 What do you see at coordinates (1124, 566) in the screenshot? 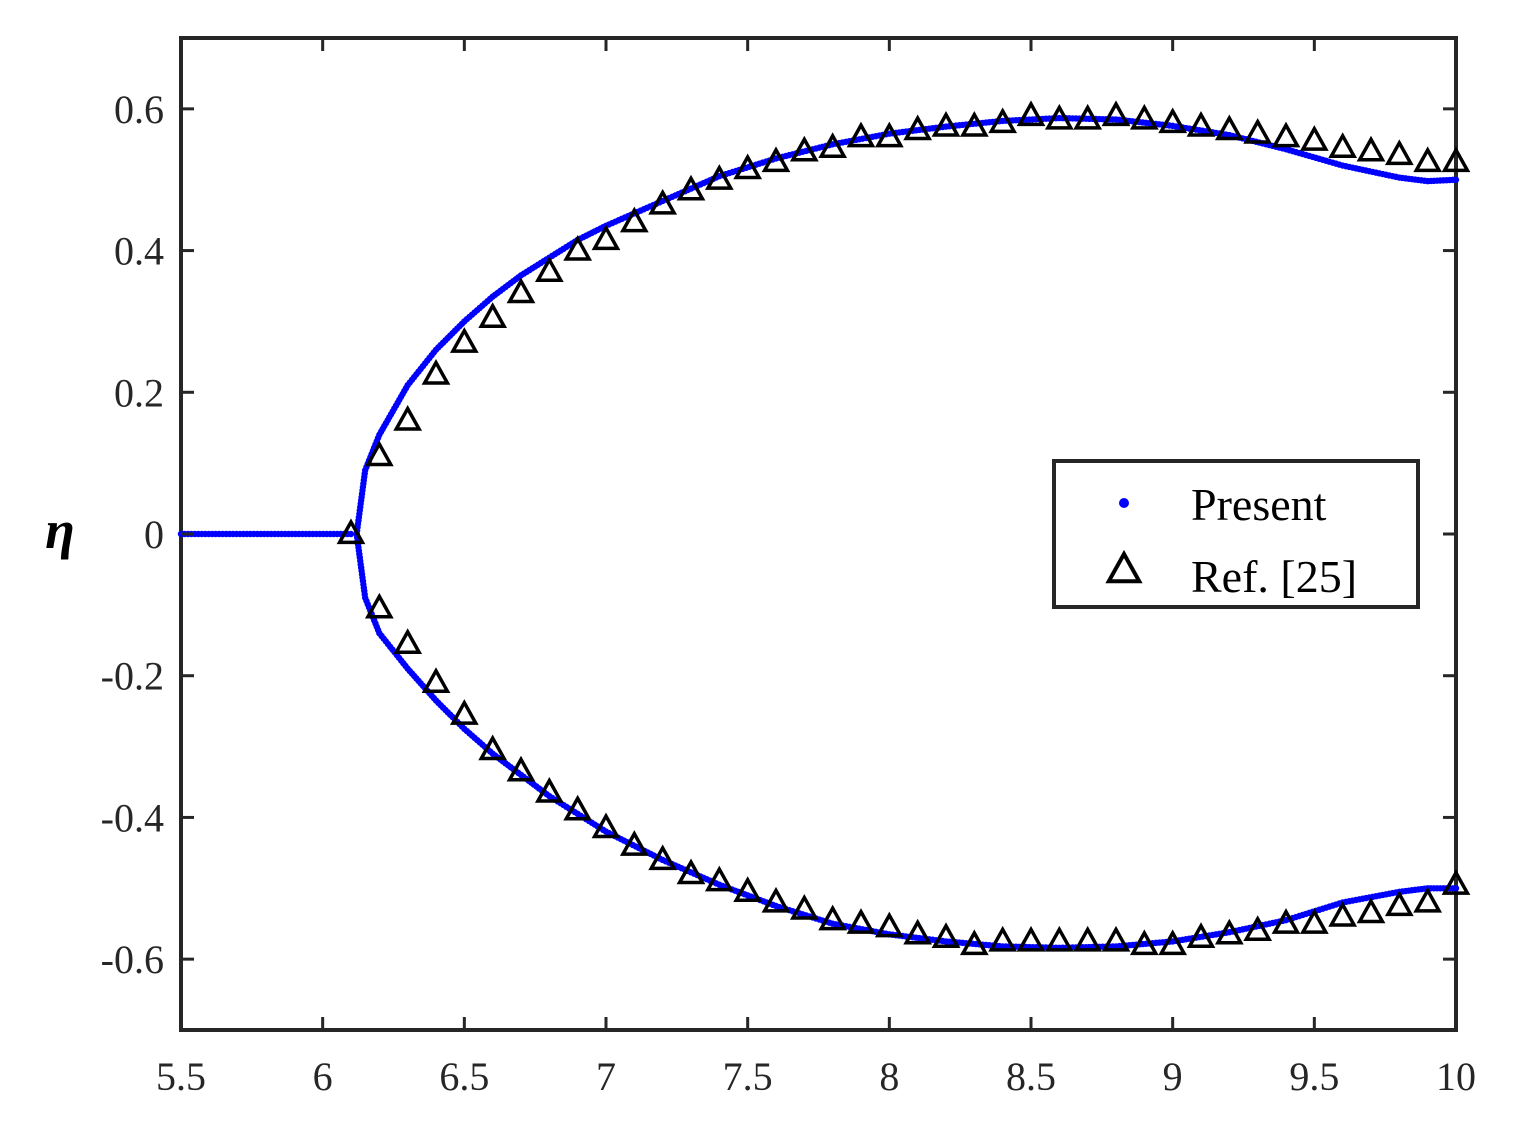
I see `legend-triangle-marker` at bounding box center [1124, 566].